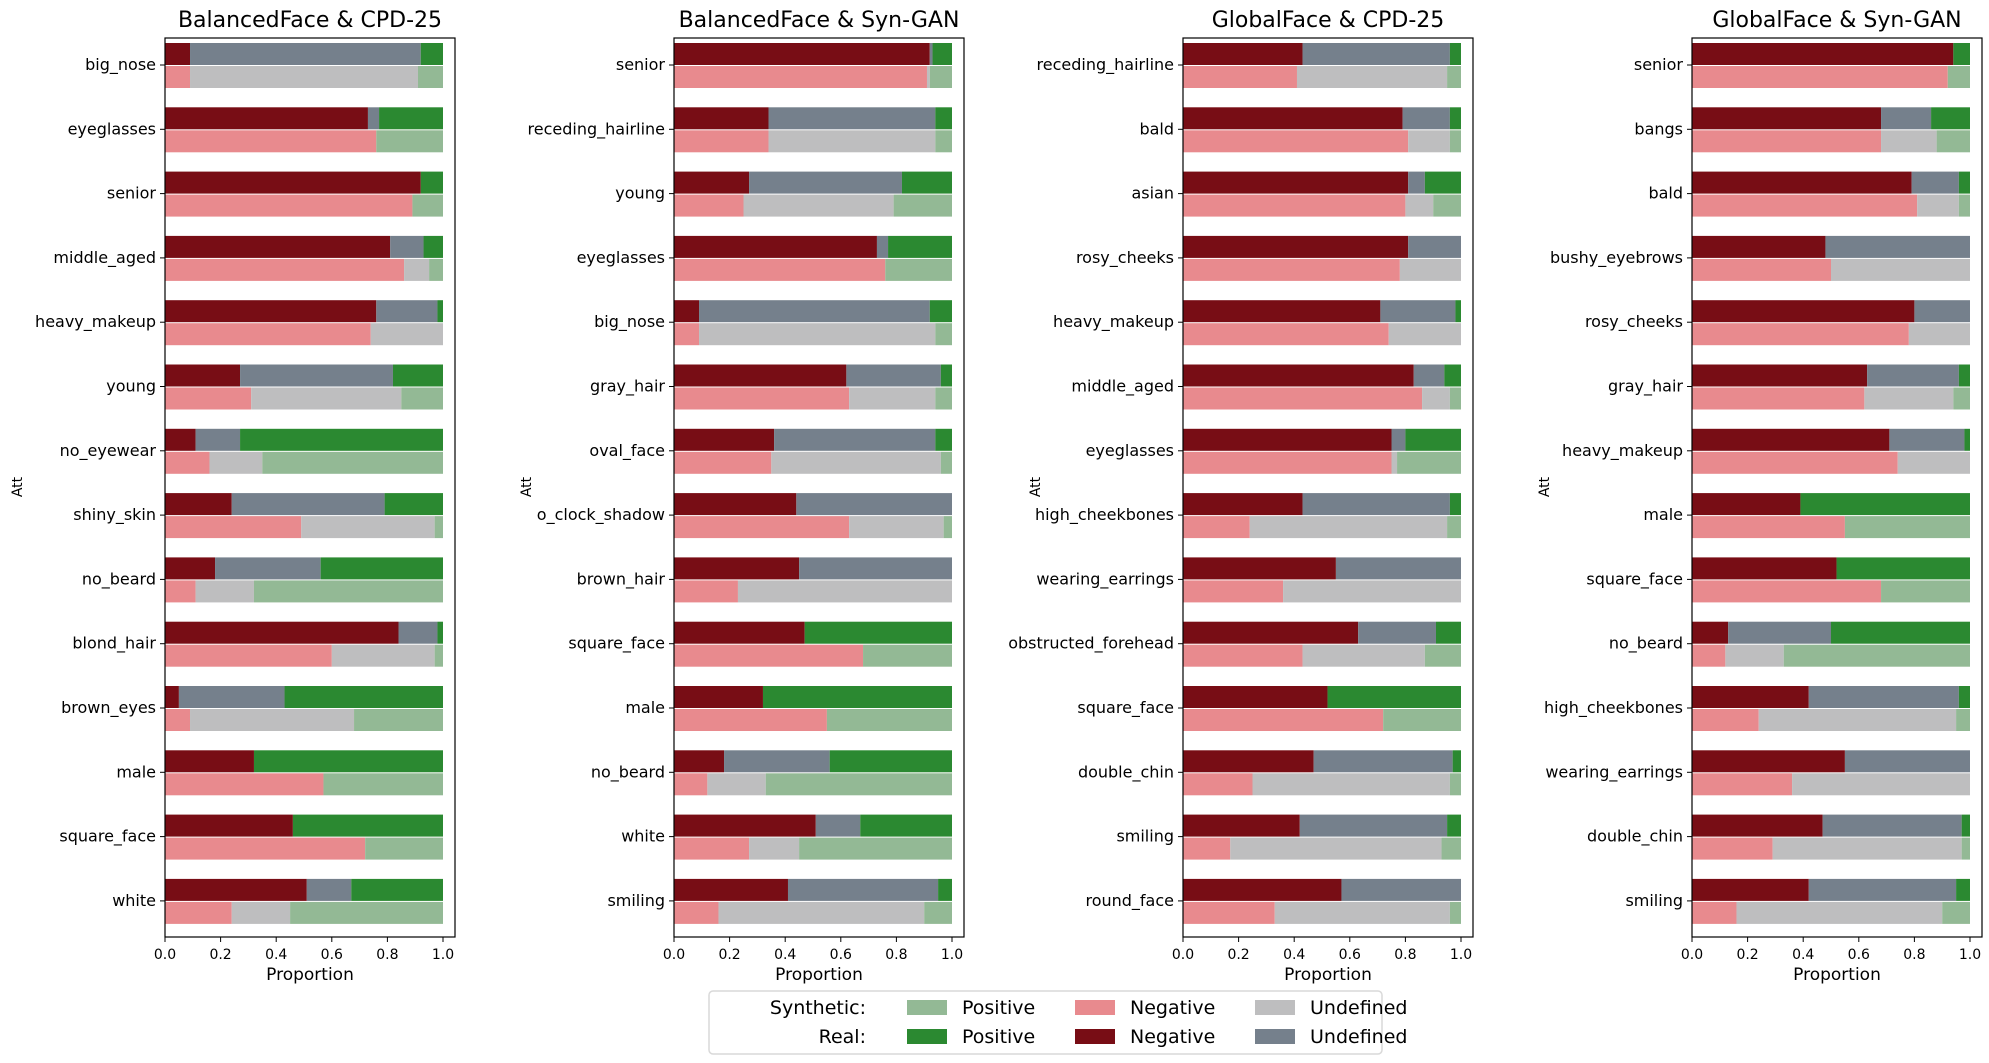 Image resolution: width=1989 pixels, height=1063 pixels. What do you see at coordinates (326, 398) in the screenshot?
I see `bar-synthetic-undefined-young` at bounding box center [326, 398].